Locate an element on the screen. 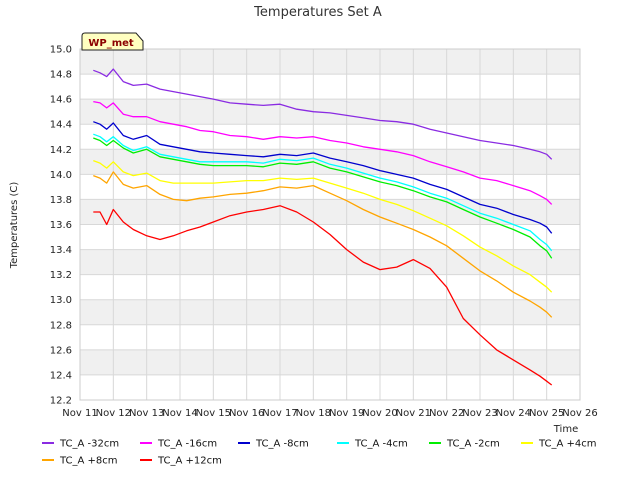  legend-item: TC_A -2cm is located at coordinates (464, 444).